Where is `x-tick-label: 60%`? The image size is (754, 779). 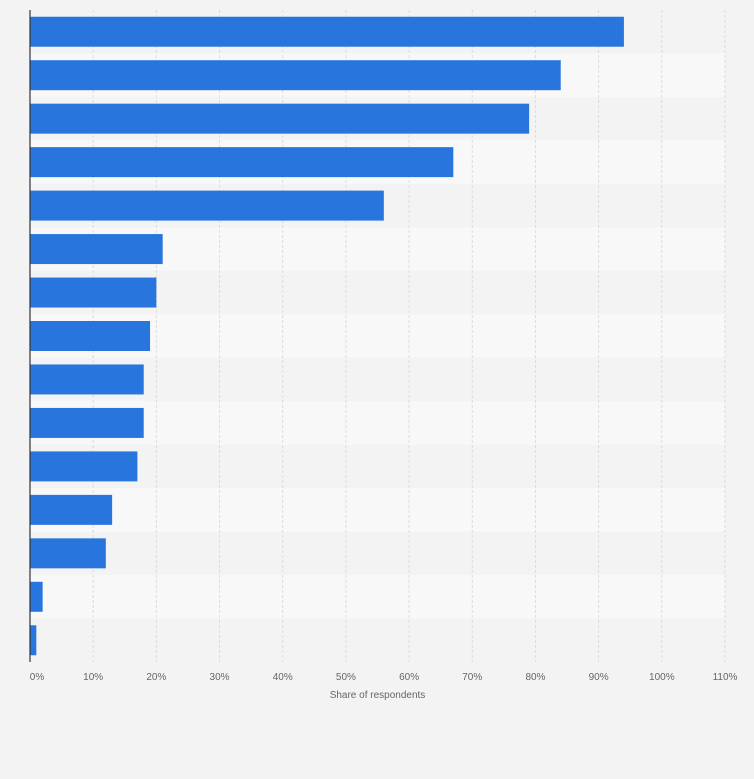 x-tick-label: 60% is located at coordinates (409, 677).